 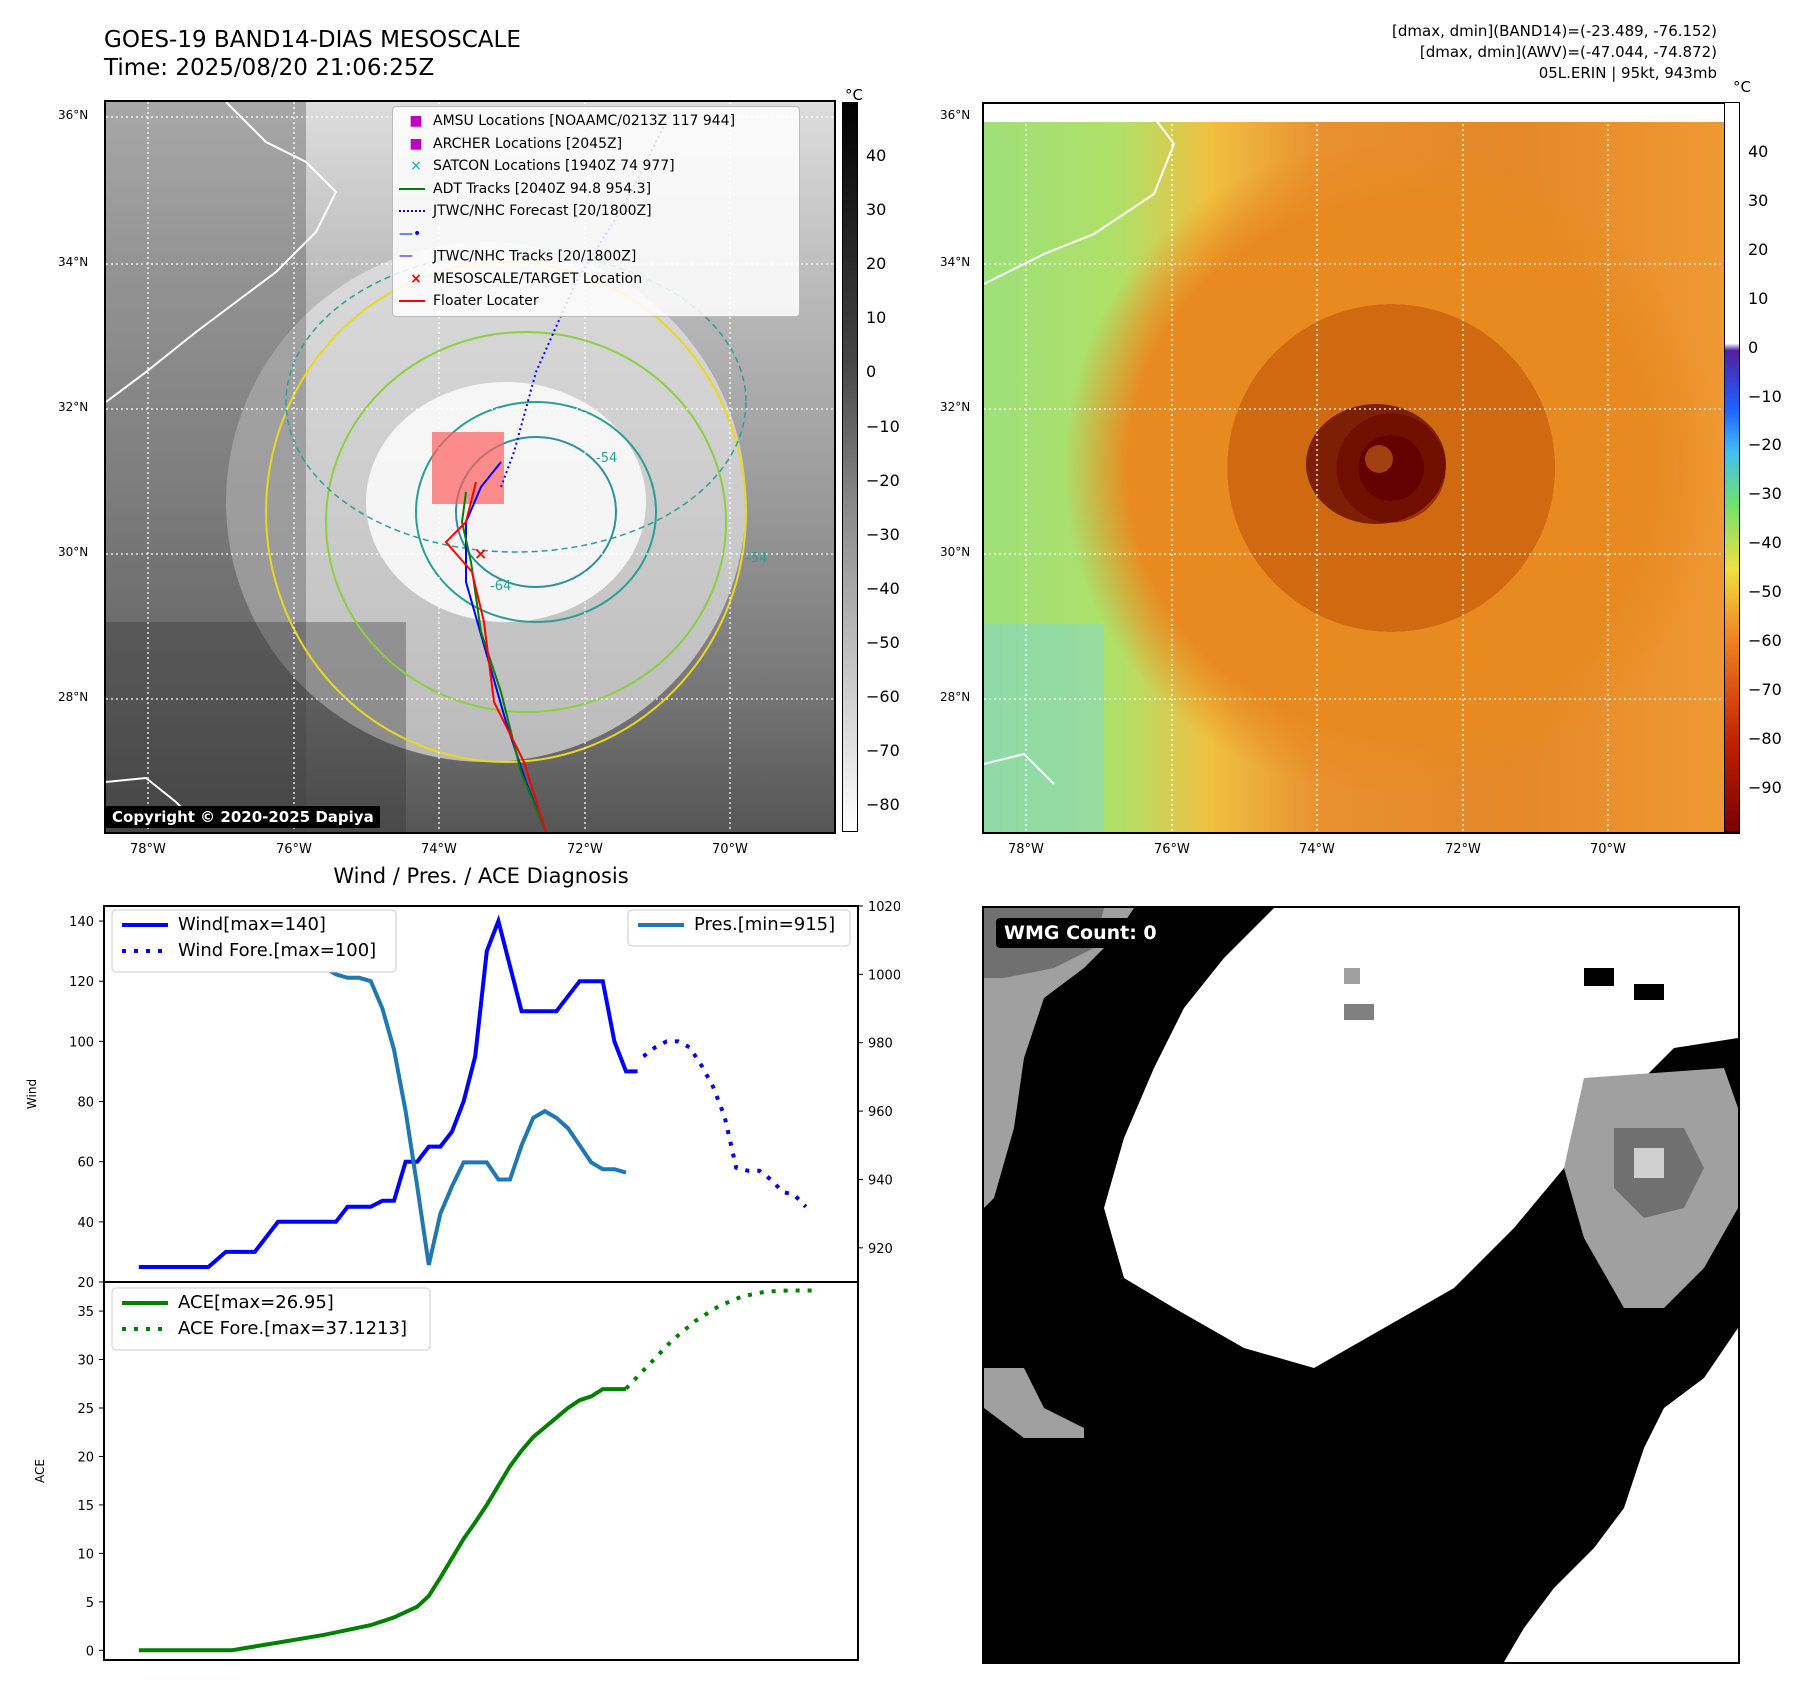 What do you see at coordinates (81, 1042) in the screenshot?
I see `wind-y-tick-label: 100` at bounding box center [81, 1042].